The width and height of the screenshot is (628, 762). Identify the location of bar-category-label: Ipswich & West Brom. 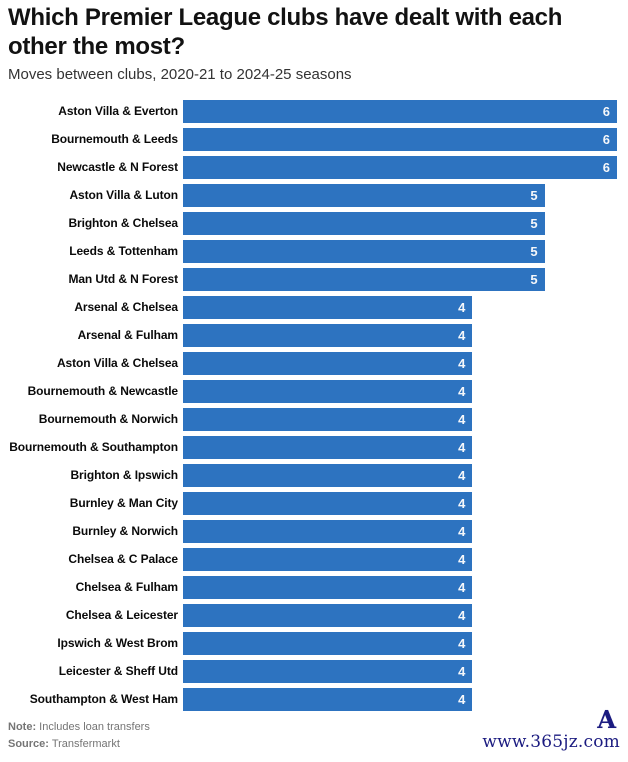
(117, 643).